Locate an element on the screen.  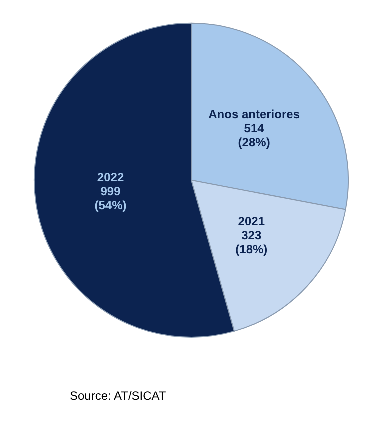
slice-label: 2022 is located at coordinates (110, 177).